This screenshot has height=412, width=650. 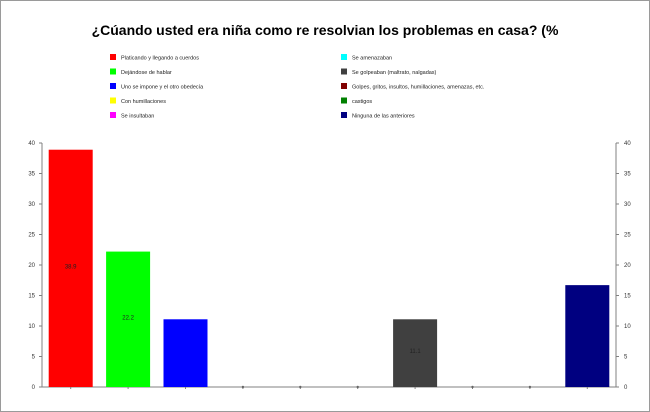 I want to click on data-label-7: 11.1, so click(x=415, y=352).